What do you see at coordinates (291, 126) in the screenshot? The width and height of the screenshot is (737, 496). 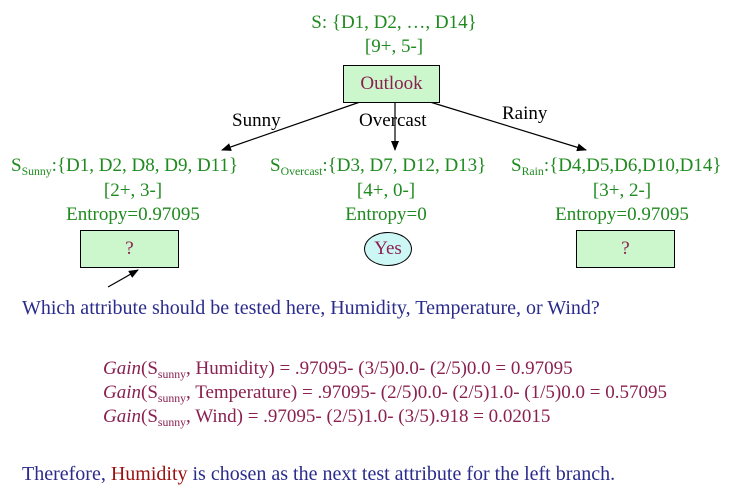 I see `edge-sunny` at bounding box center [291, 126].